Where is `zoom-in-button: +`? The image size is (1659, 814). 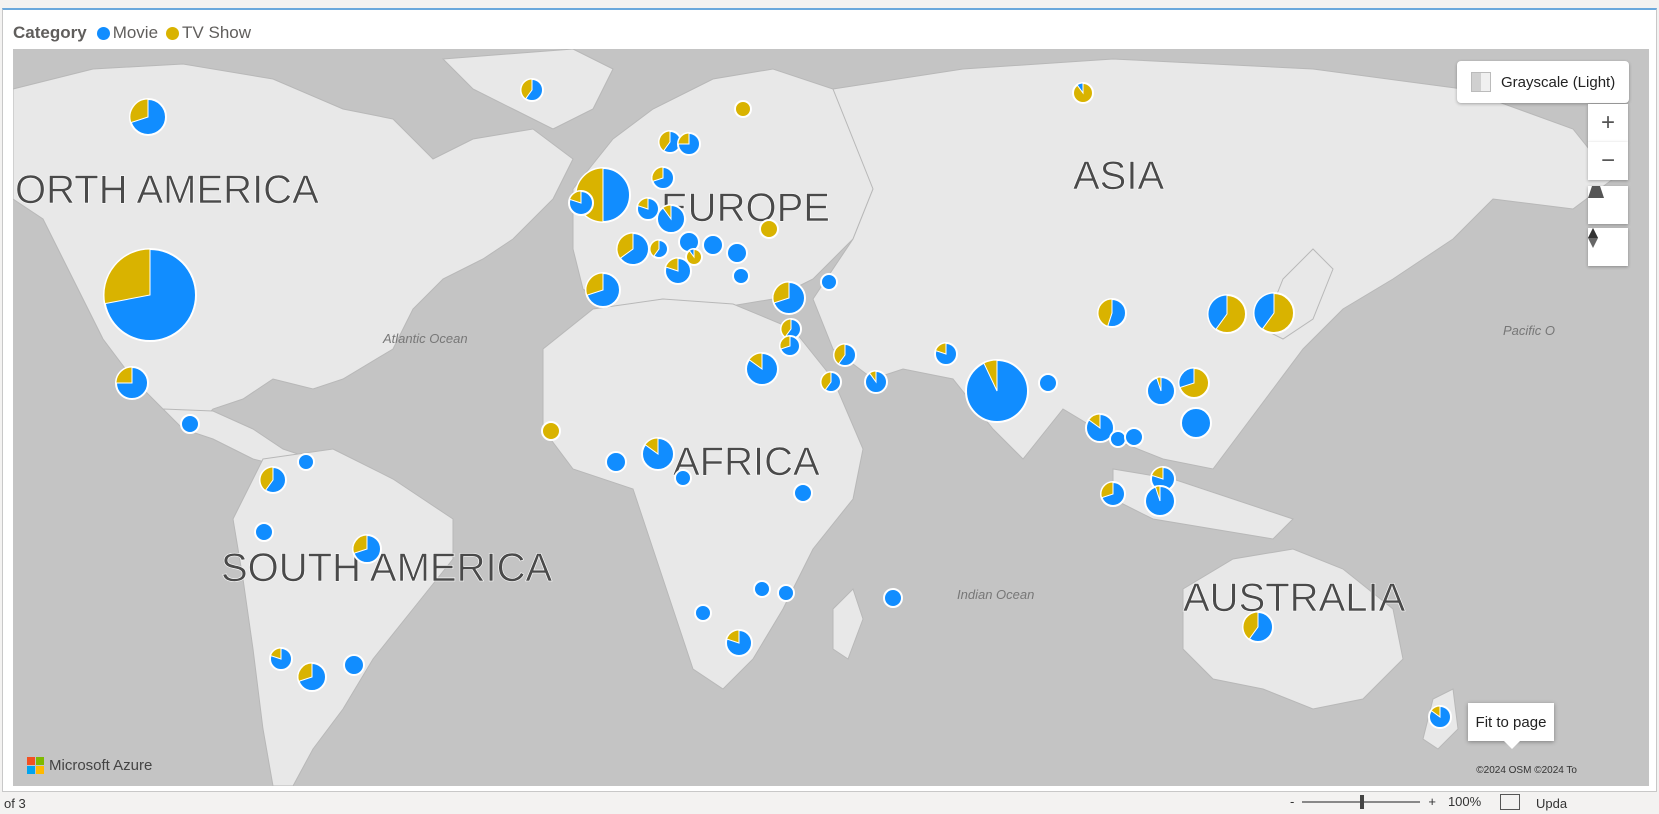 zoom-in-button: + is located at coordinates (1608, 123).